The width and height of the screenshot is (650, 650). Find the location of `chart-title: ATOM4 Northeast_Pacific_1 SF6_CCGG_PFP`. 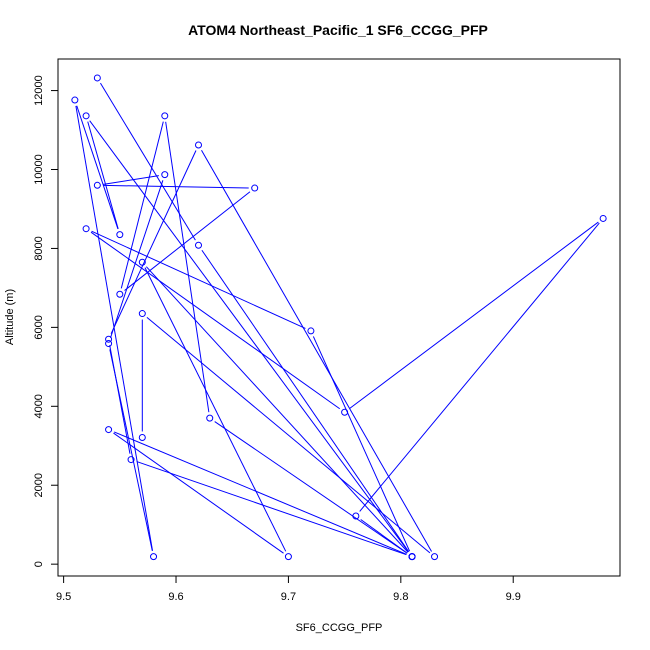

chart-title: ATOM4 Northeast_Pacific_1 SF6_CCGG_PFP is located at coordinates (338, 30).